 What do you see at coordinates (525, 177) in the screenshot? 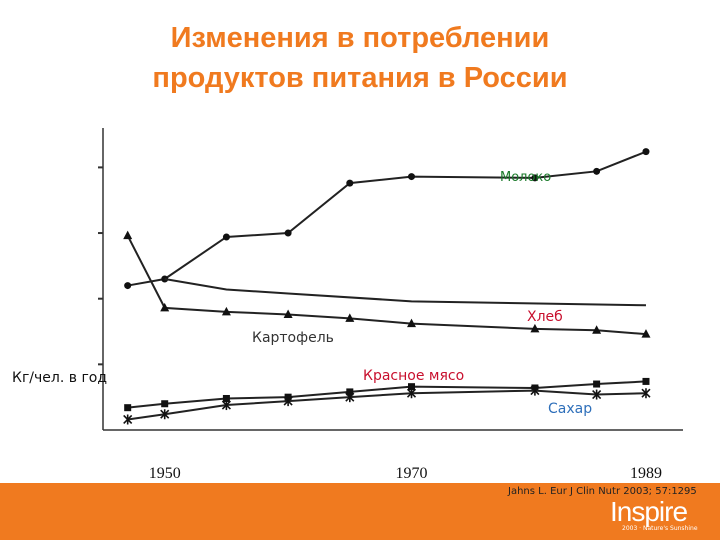
I see `series-1-label: Молоко` at bounding box center [525, 177].